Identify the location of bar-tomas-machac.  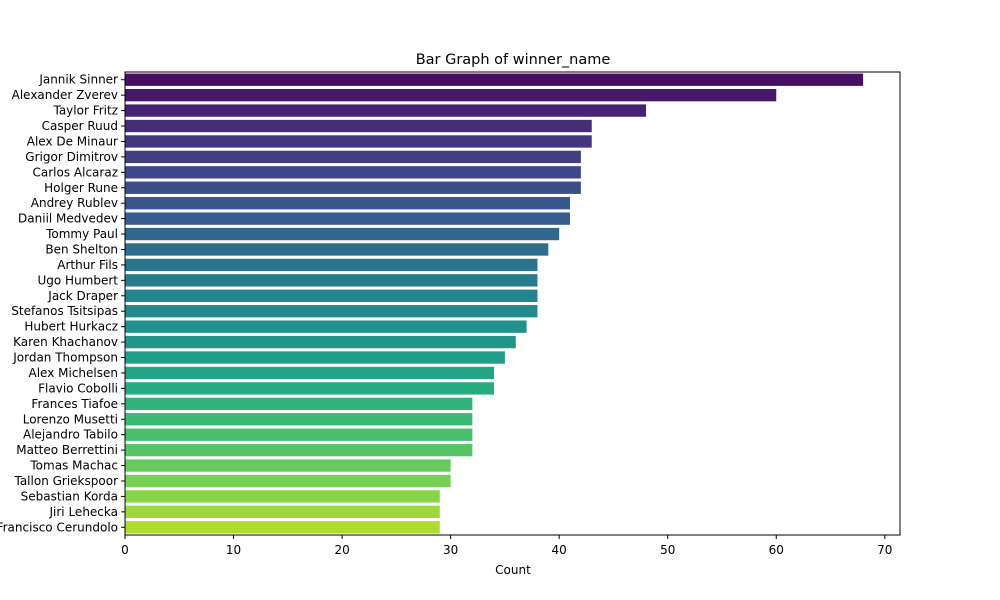
(288, 465).